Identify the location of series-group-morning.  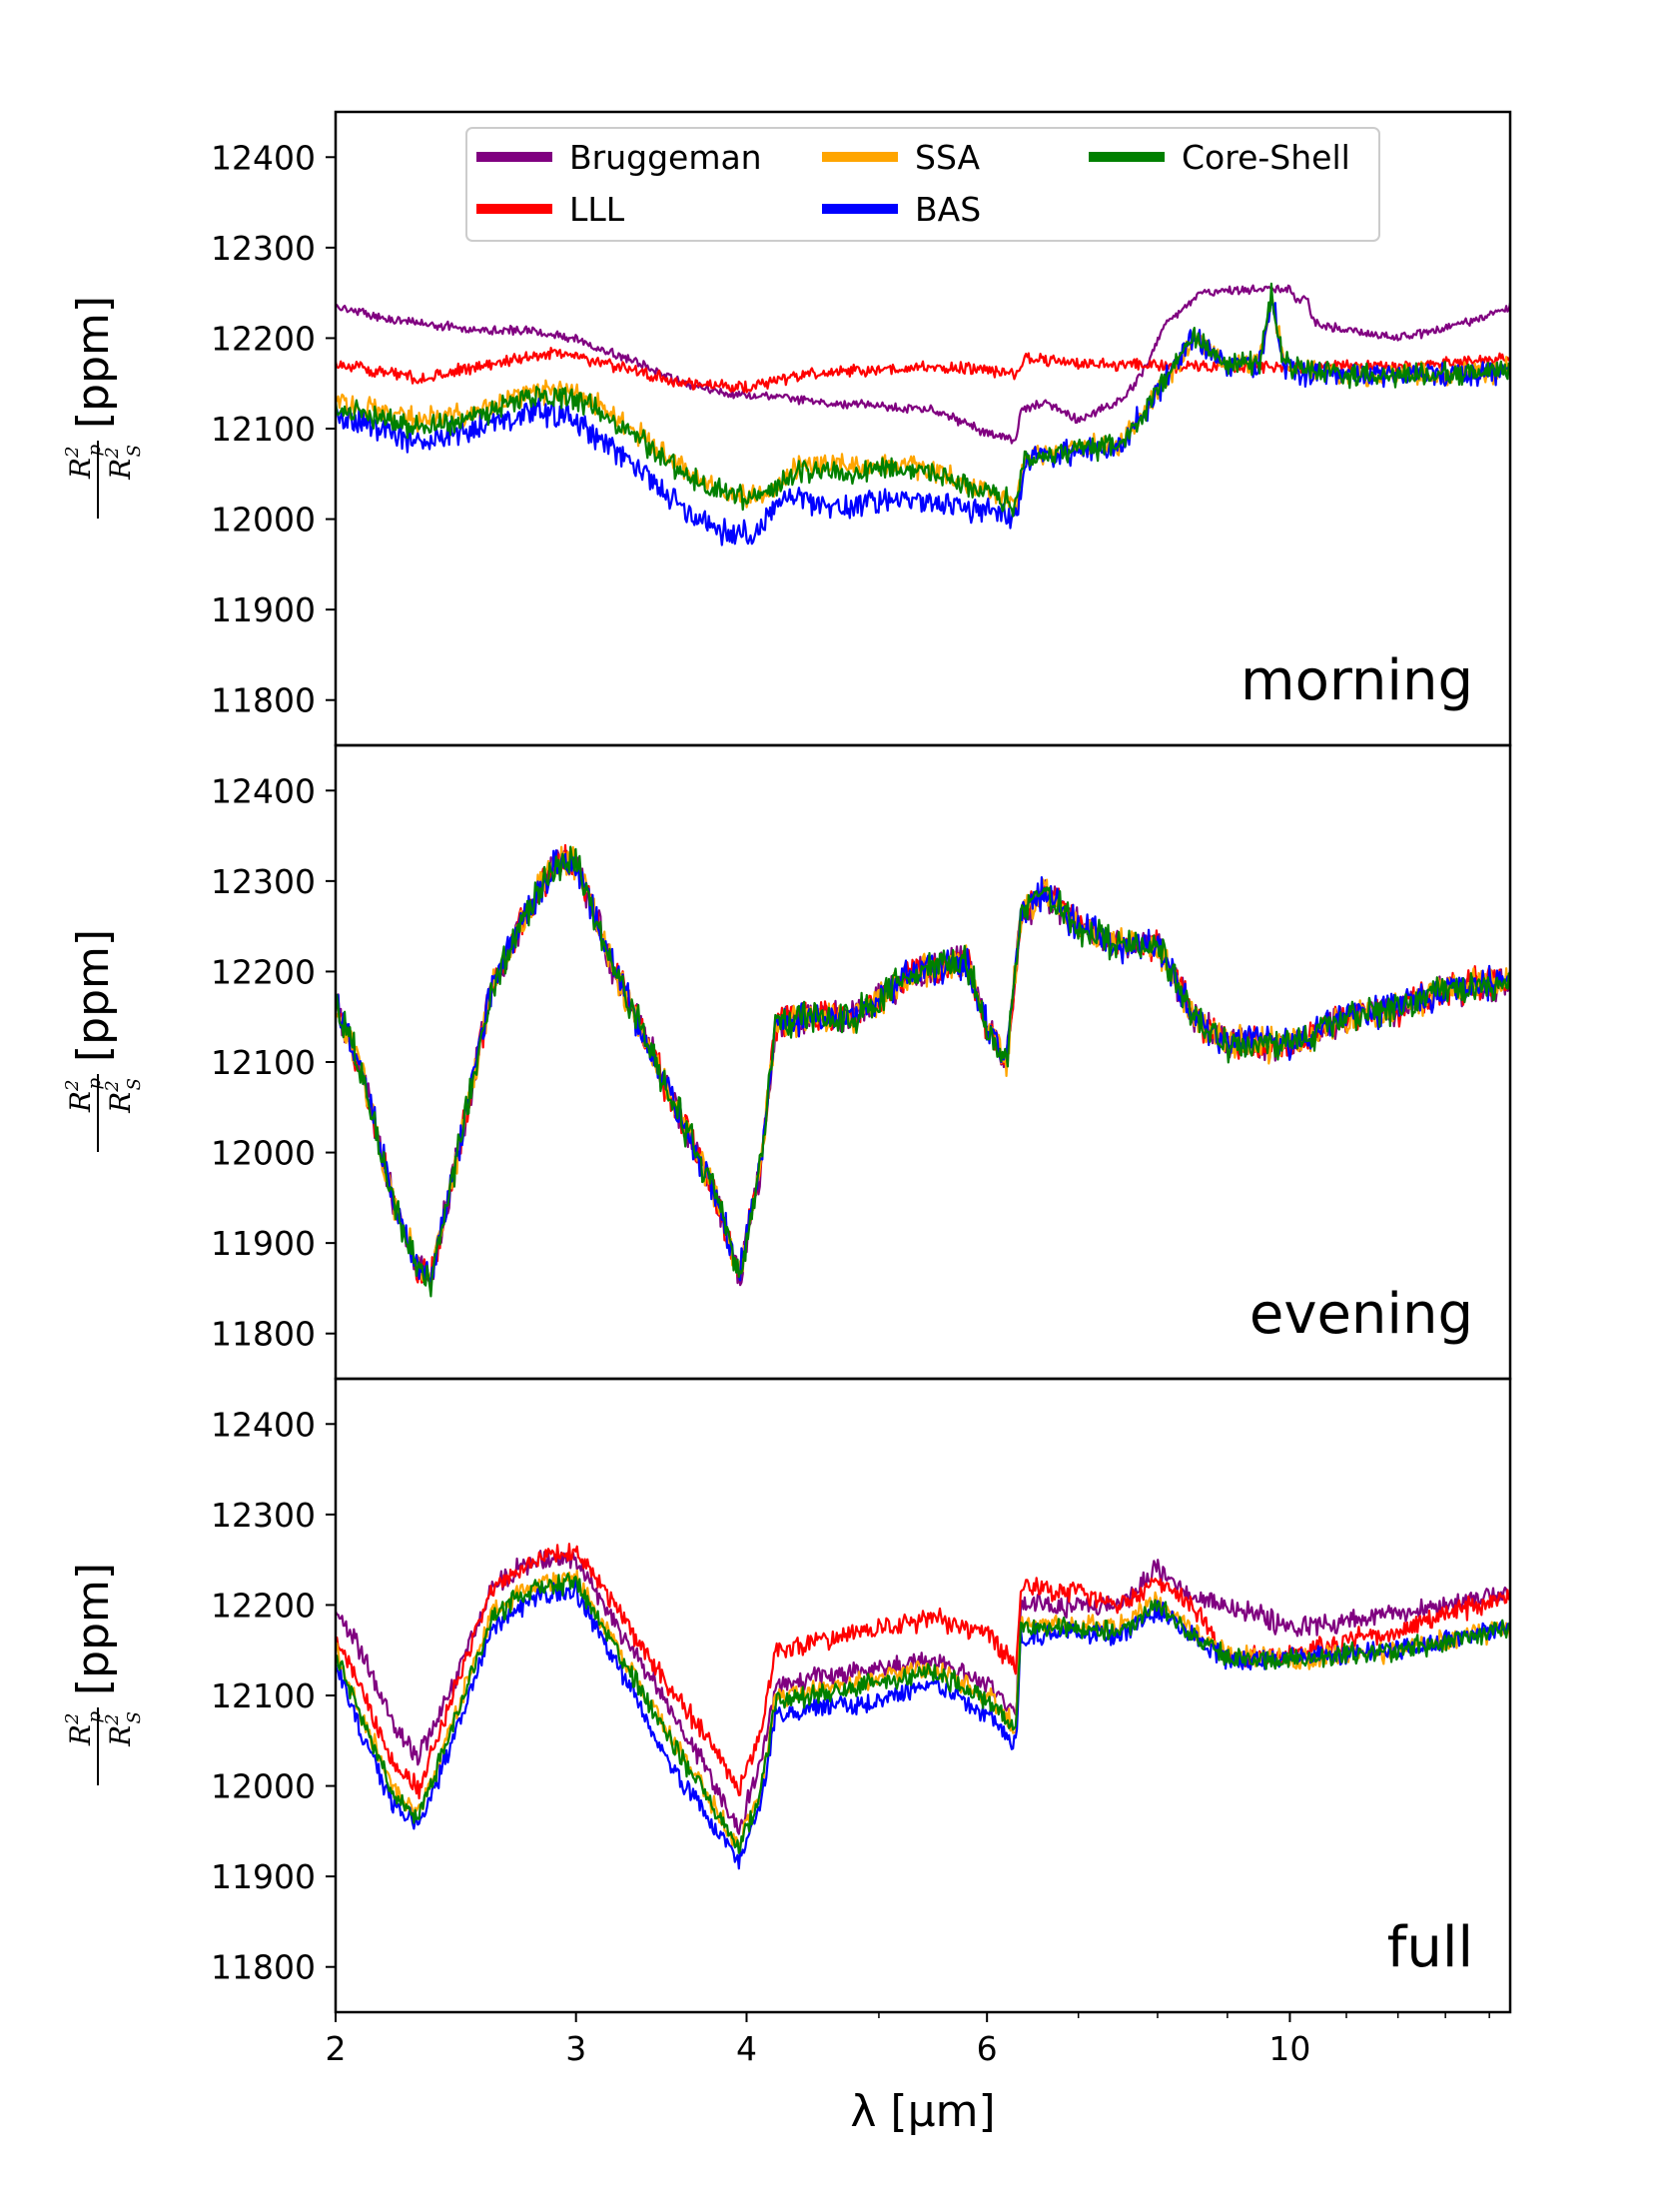
(923, 414).